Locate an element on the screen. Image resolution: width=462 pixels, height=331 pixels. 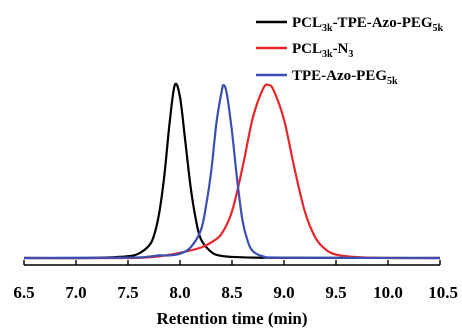
x-tick-label-7: 9.5 is located at coordinates (335, 292).